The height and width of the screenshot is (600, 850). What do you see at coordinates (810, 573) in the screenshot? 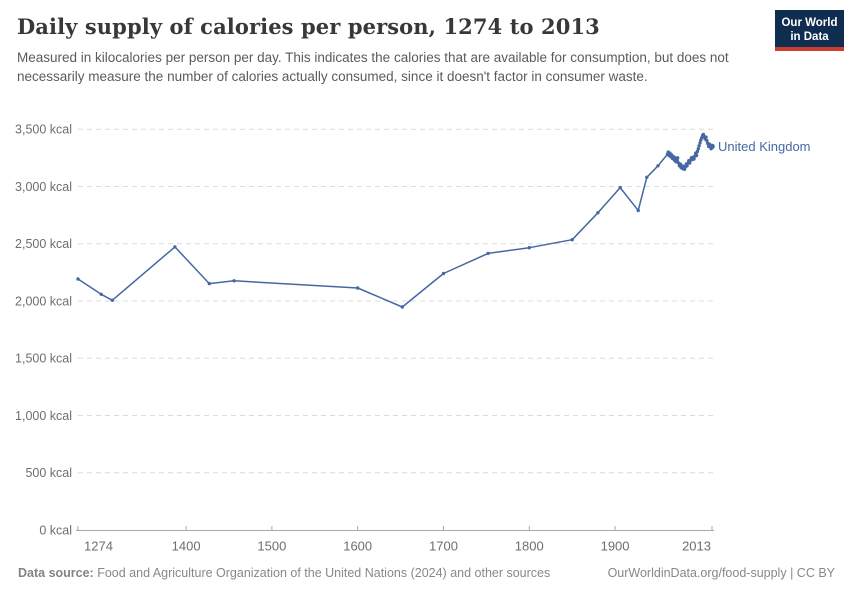
I see `footer-license: | CC BY` at bounding box center [810, 573].